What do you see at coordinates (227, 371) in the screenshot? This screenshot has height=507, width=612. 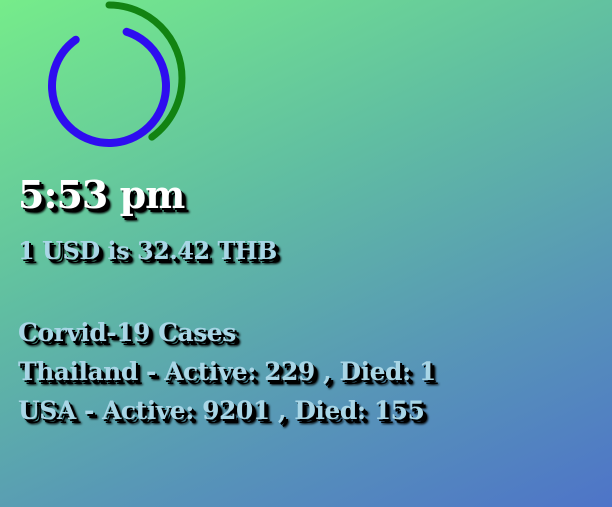 I see `covid-row-thailand: Thailand - Active: 229 , Died: 1` at bounding box center [227, 371].